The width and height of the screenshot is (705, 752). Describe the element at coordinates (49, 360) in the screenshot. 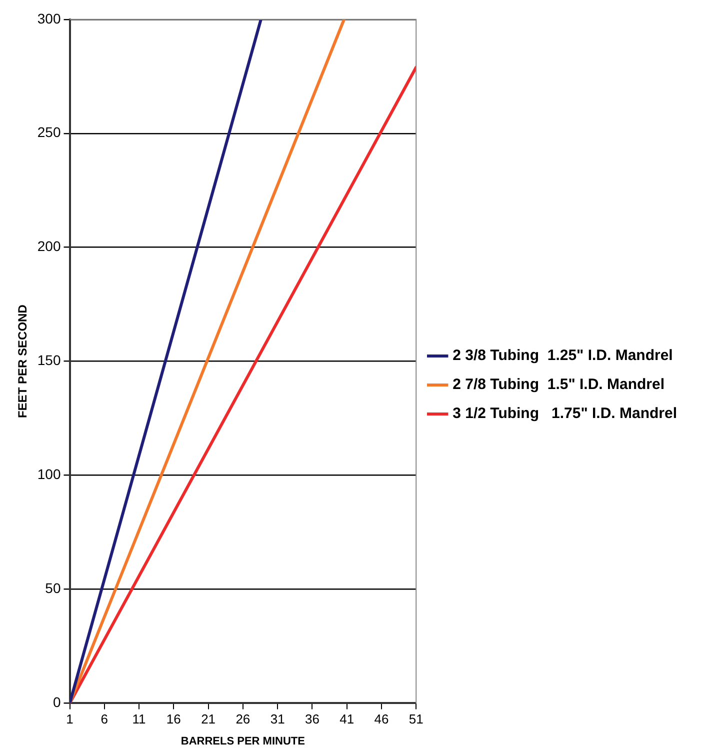

I see `y-tick-label: 150` at that location.